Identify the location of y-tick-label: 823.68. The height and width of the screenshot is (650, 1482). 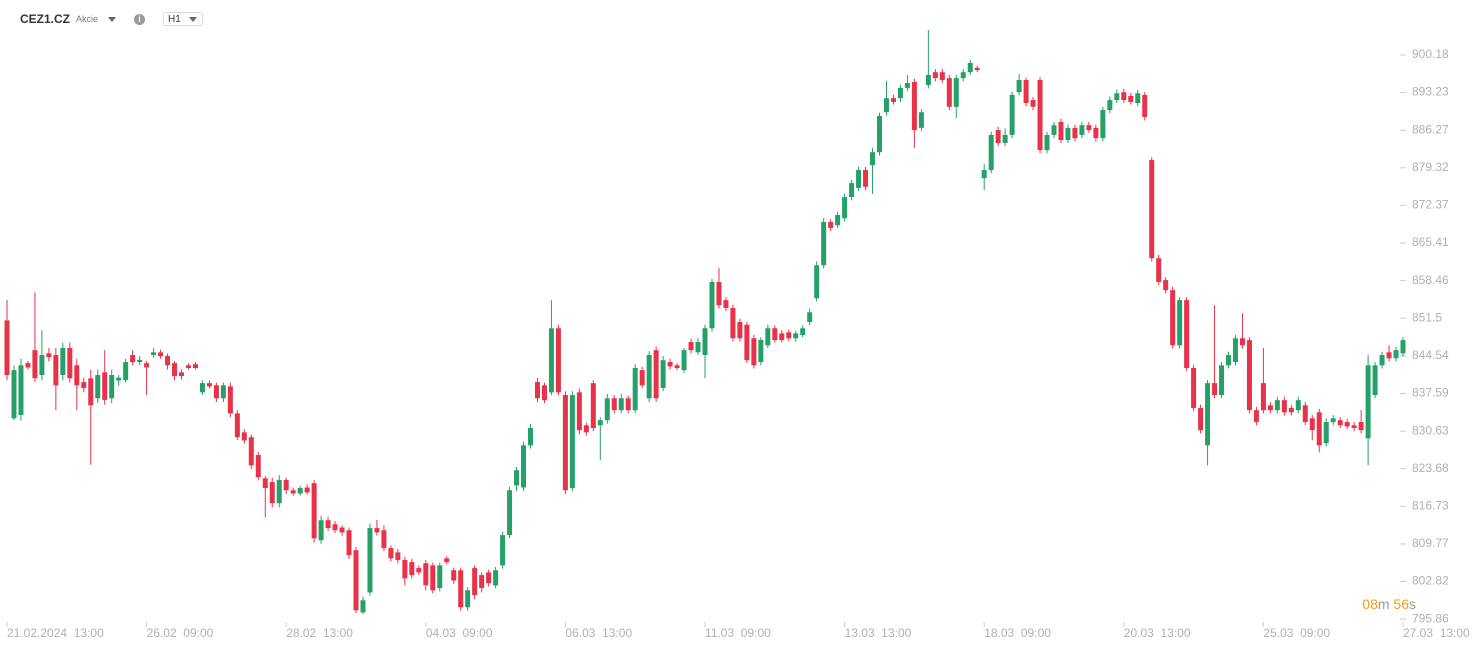
(1430, 468).